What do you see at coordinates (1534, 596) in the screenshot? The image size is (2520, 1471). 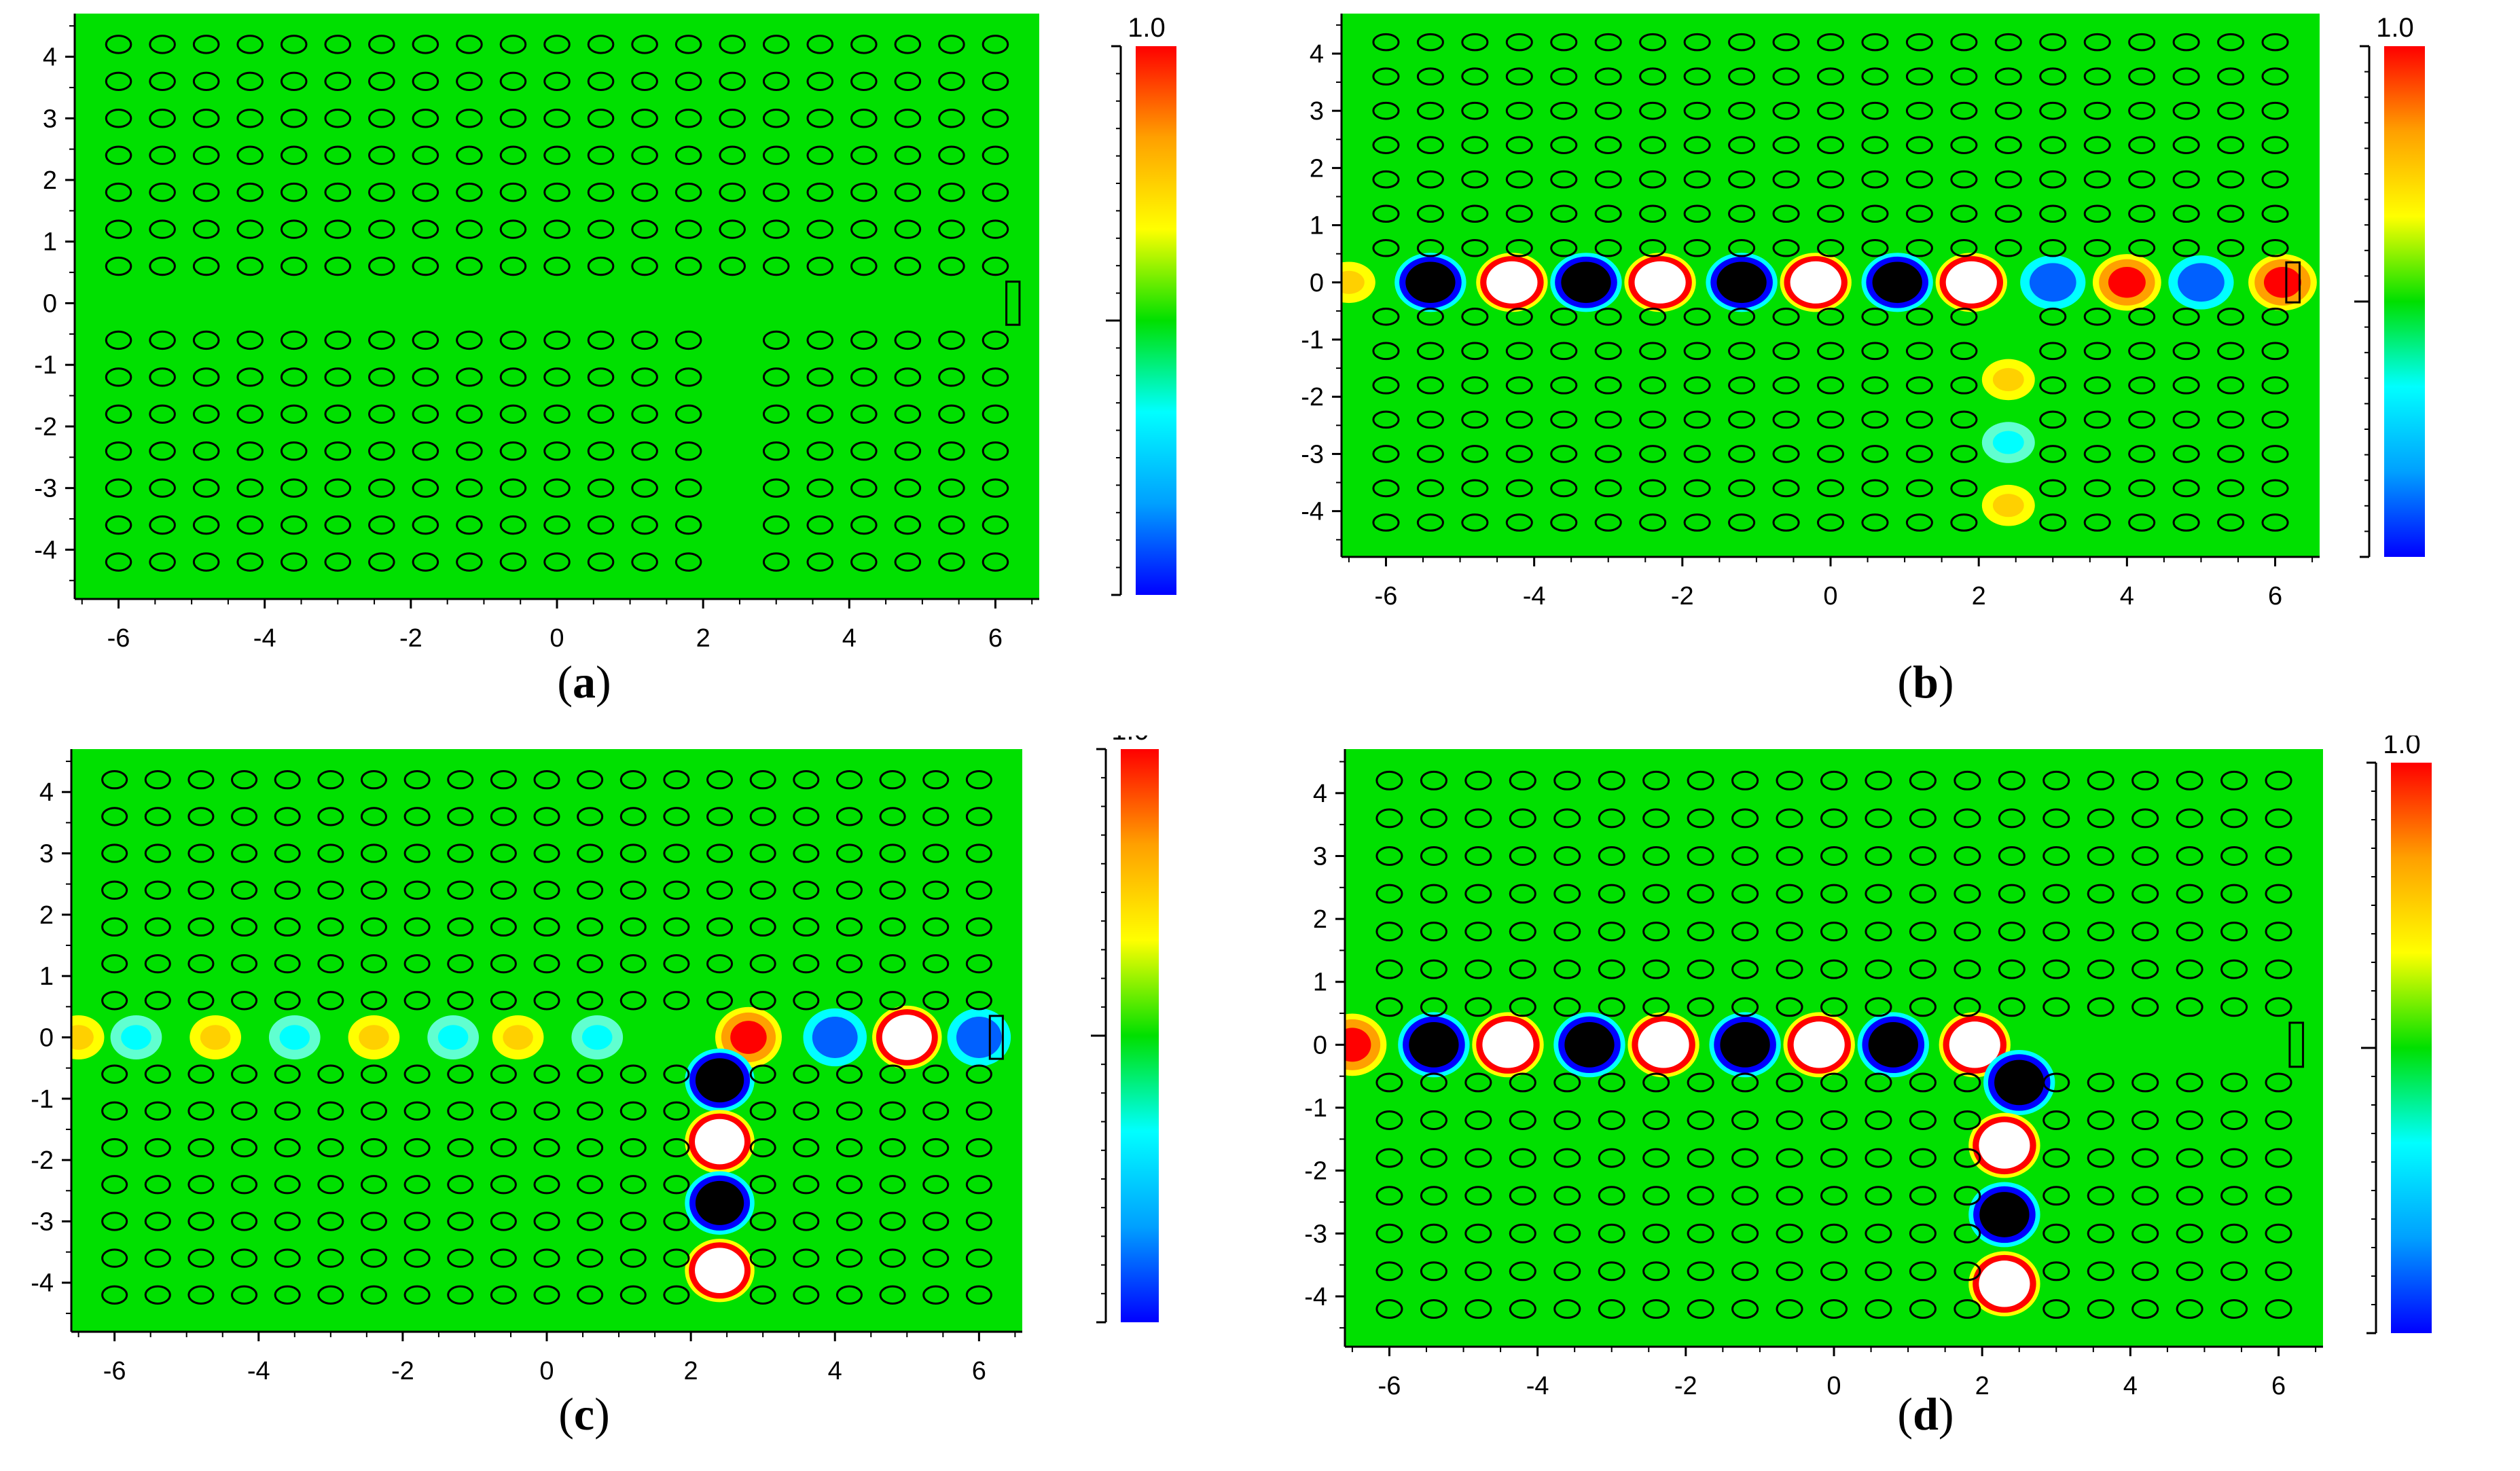 I see `x-tick-label: -4` at bounding box center [1534, 596].